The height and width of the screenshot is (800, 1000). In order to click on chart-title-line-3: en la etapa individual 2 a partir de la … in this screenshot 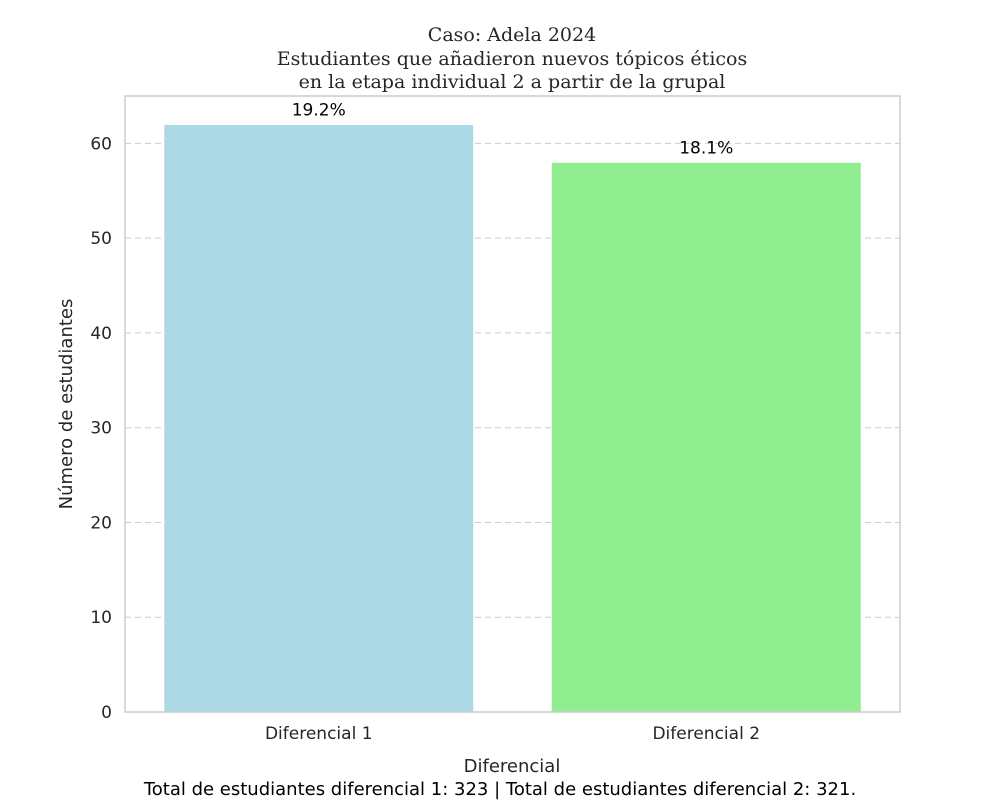, I will do `click(512, 82)`.